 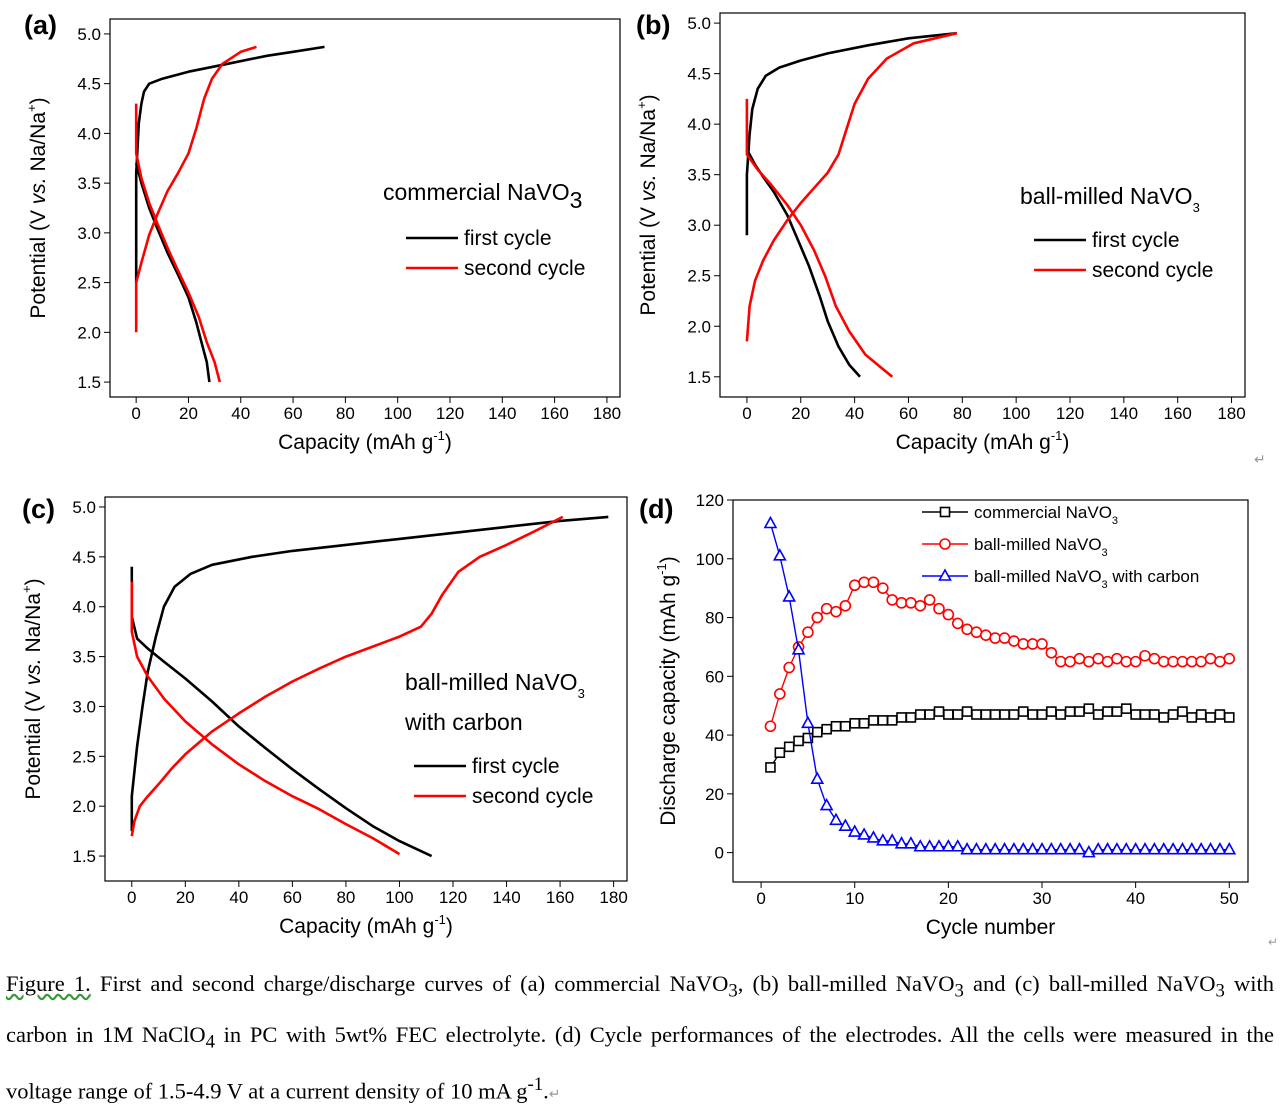 I want to click on y-tick-label: 4.5, so click(x=84, y=557).